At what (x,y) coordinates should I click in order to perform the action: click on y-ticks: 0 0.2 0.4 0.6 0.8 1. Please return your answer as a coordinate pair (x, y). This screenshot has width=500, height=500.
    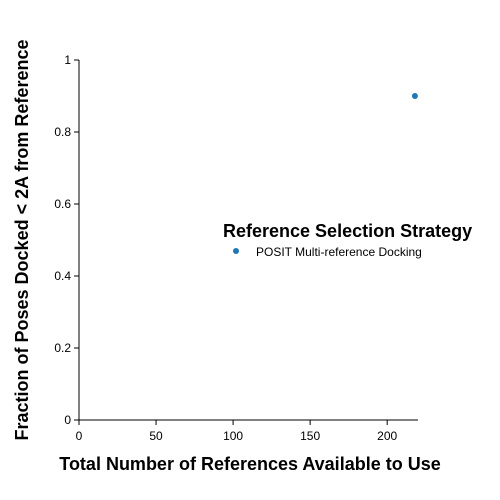
    Looking at the image, I should click on (66, 240).